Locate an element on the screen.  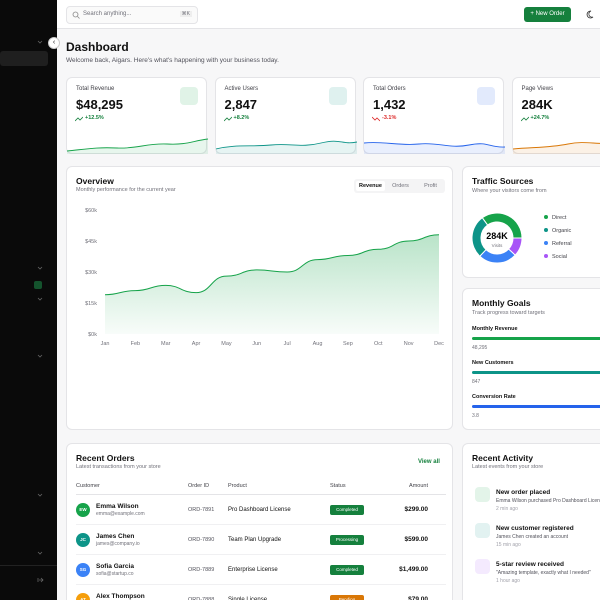
avatar: EW is located at coordinates (83, 510).